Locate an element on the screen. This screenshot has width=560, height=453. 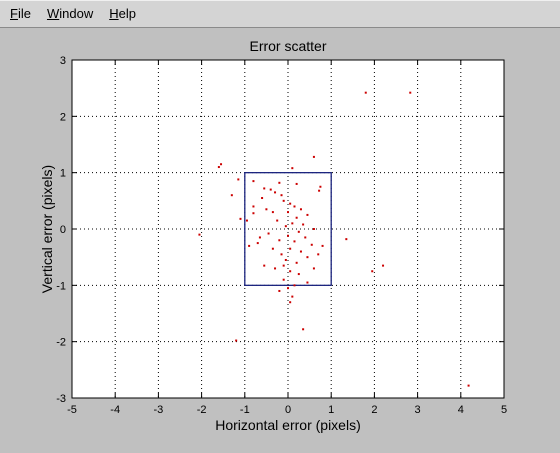
menu-window: Window is located at coordinates (70, 13).